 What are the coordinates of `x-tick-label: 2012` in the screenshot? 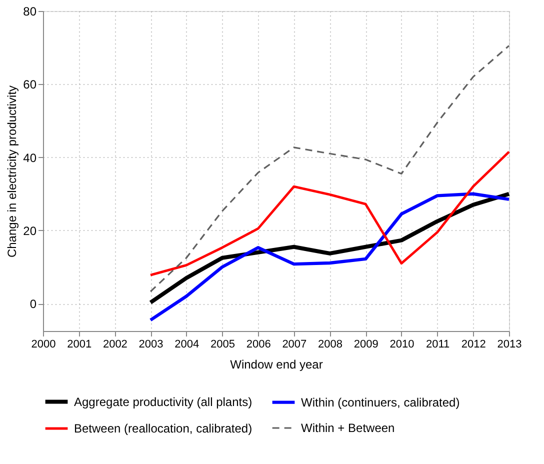 It's located at (473, 344).